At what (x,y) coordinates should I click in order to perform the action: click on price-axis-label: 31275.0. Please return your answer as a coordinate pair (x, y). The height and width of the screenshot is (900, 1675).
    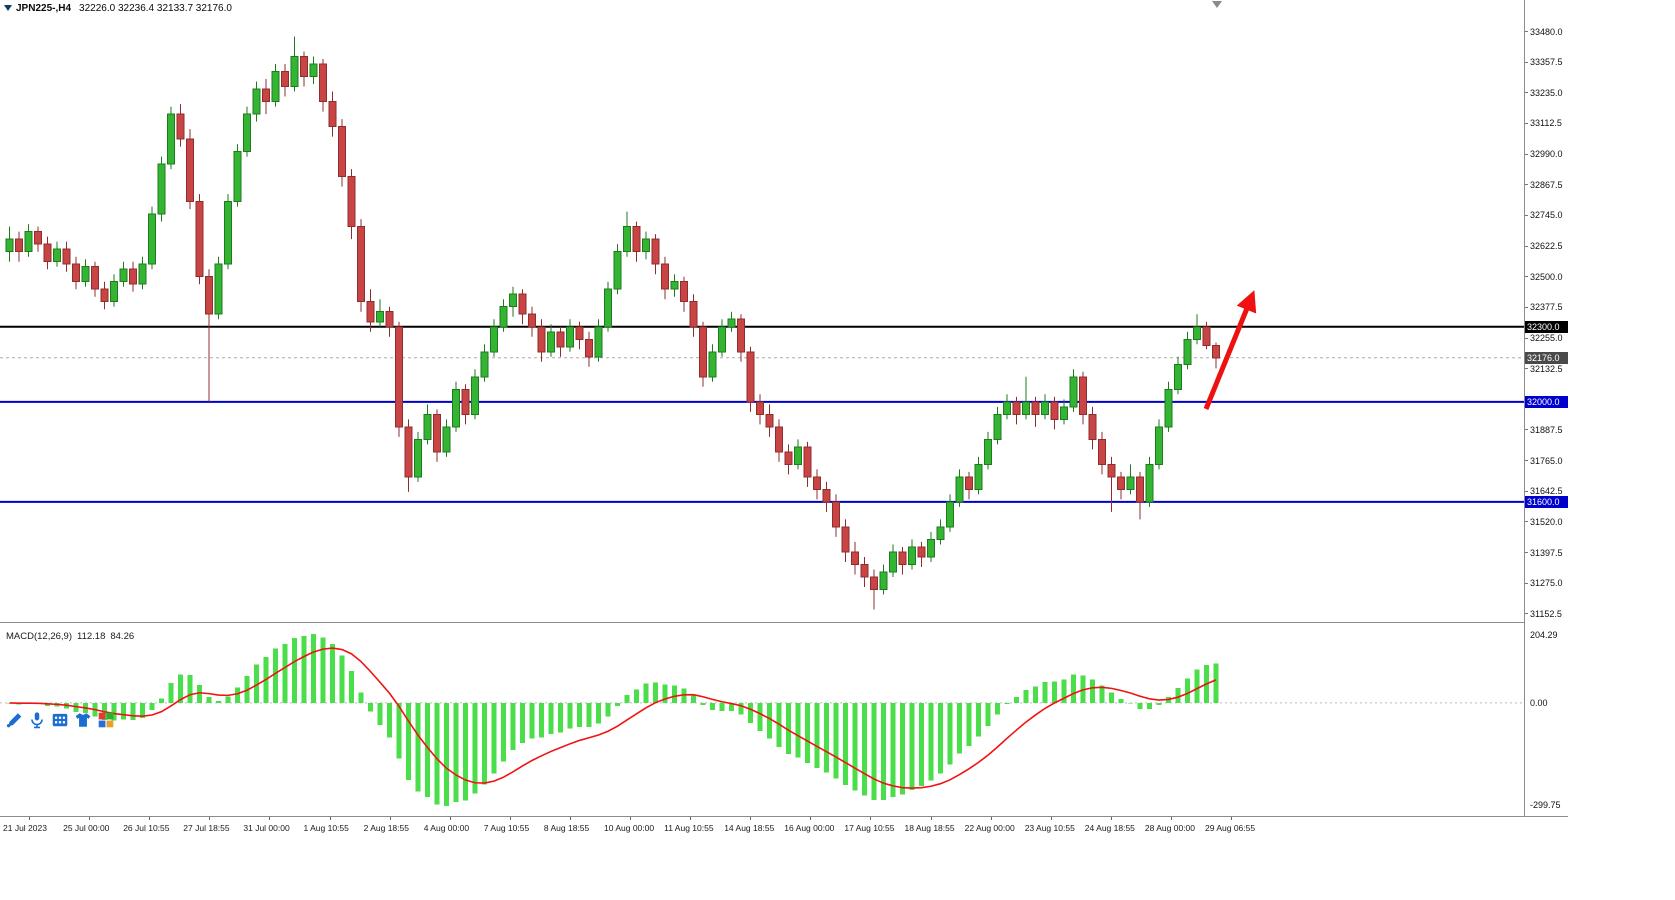
    Looking at the image, I should click on (1546, 583).